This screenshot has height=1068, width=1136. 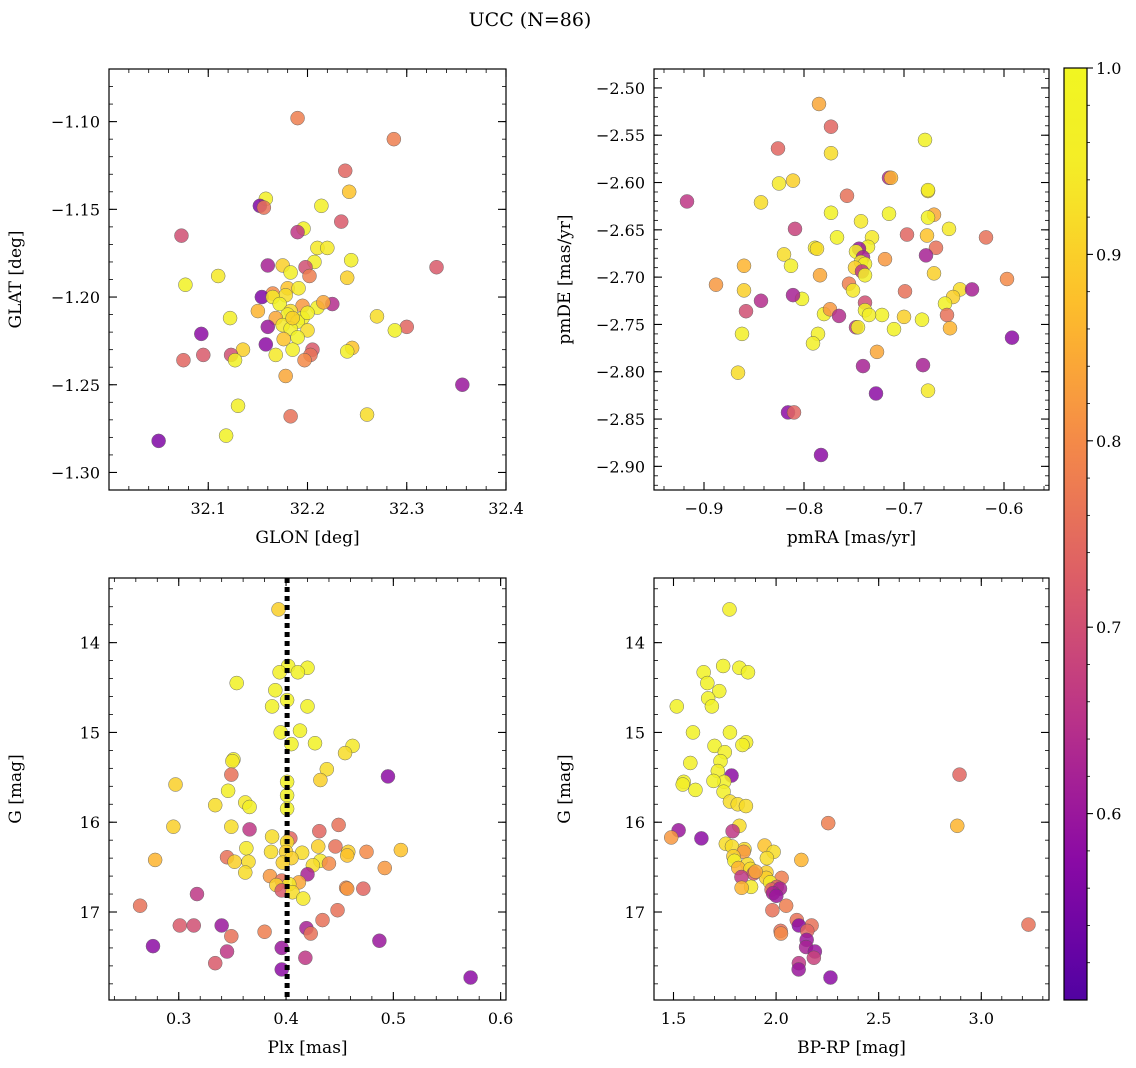 What do you see at coordinates (904, 508) in the screenshot?
I see `x-tick-label: −0.7` at bounding box center [904, 508].